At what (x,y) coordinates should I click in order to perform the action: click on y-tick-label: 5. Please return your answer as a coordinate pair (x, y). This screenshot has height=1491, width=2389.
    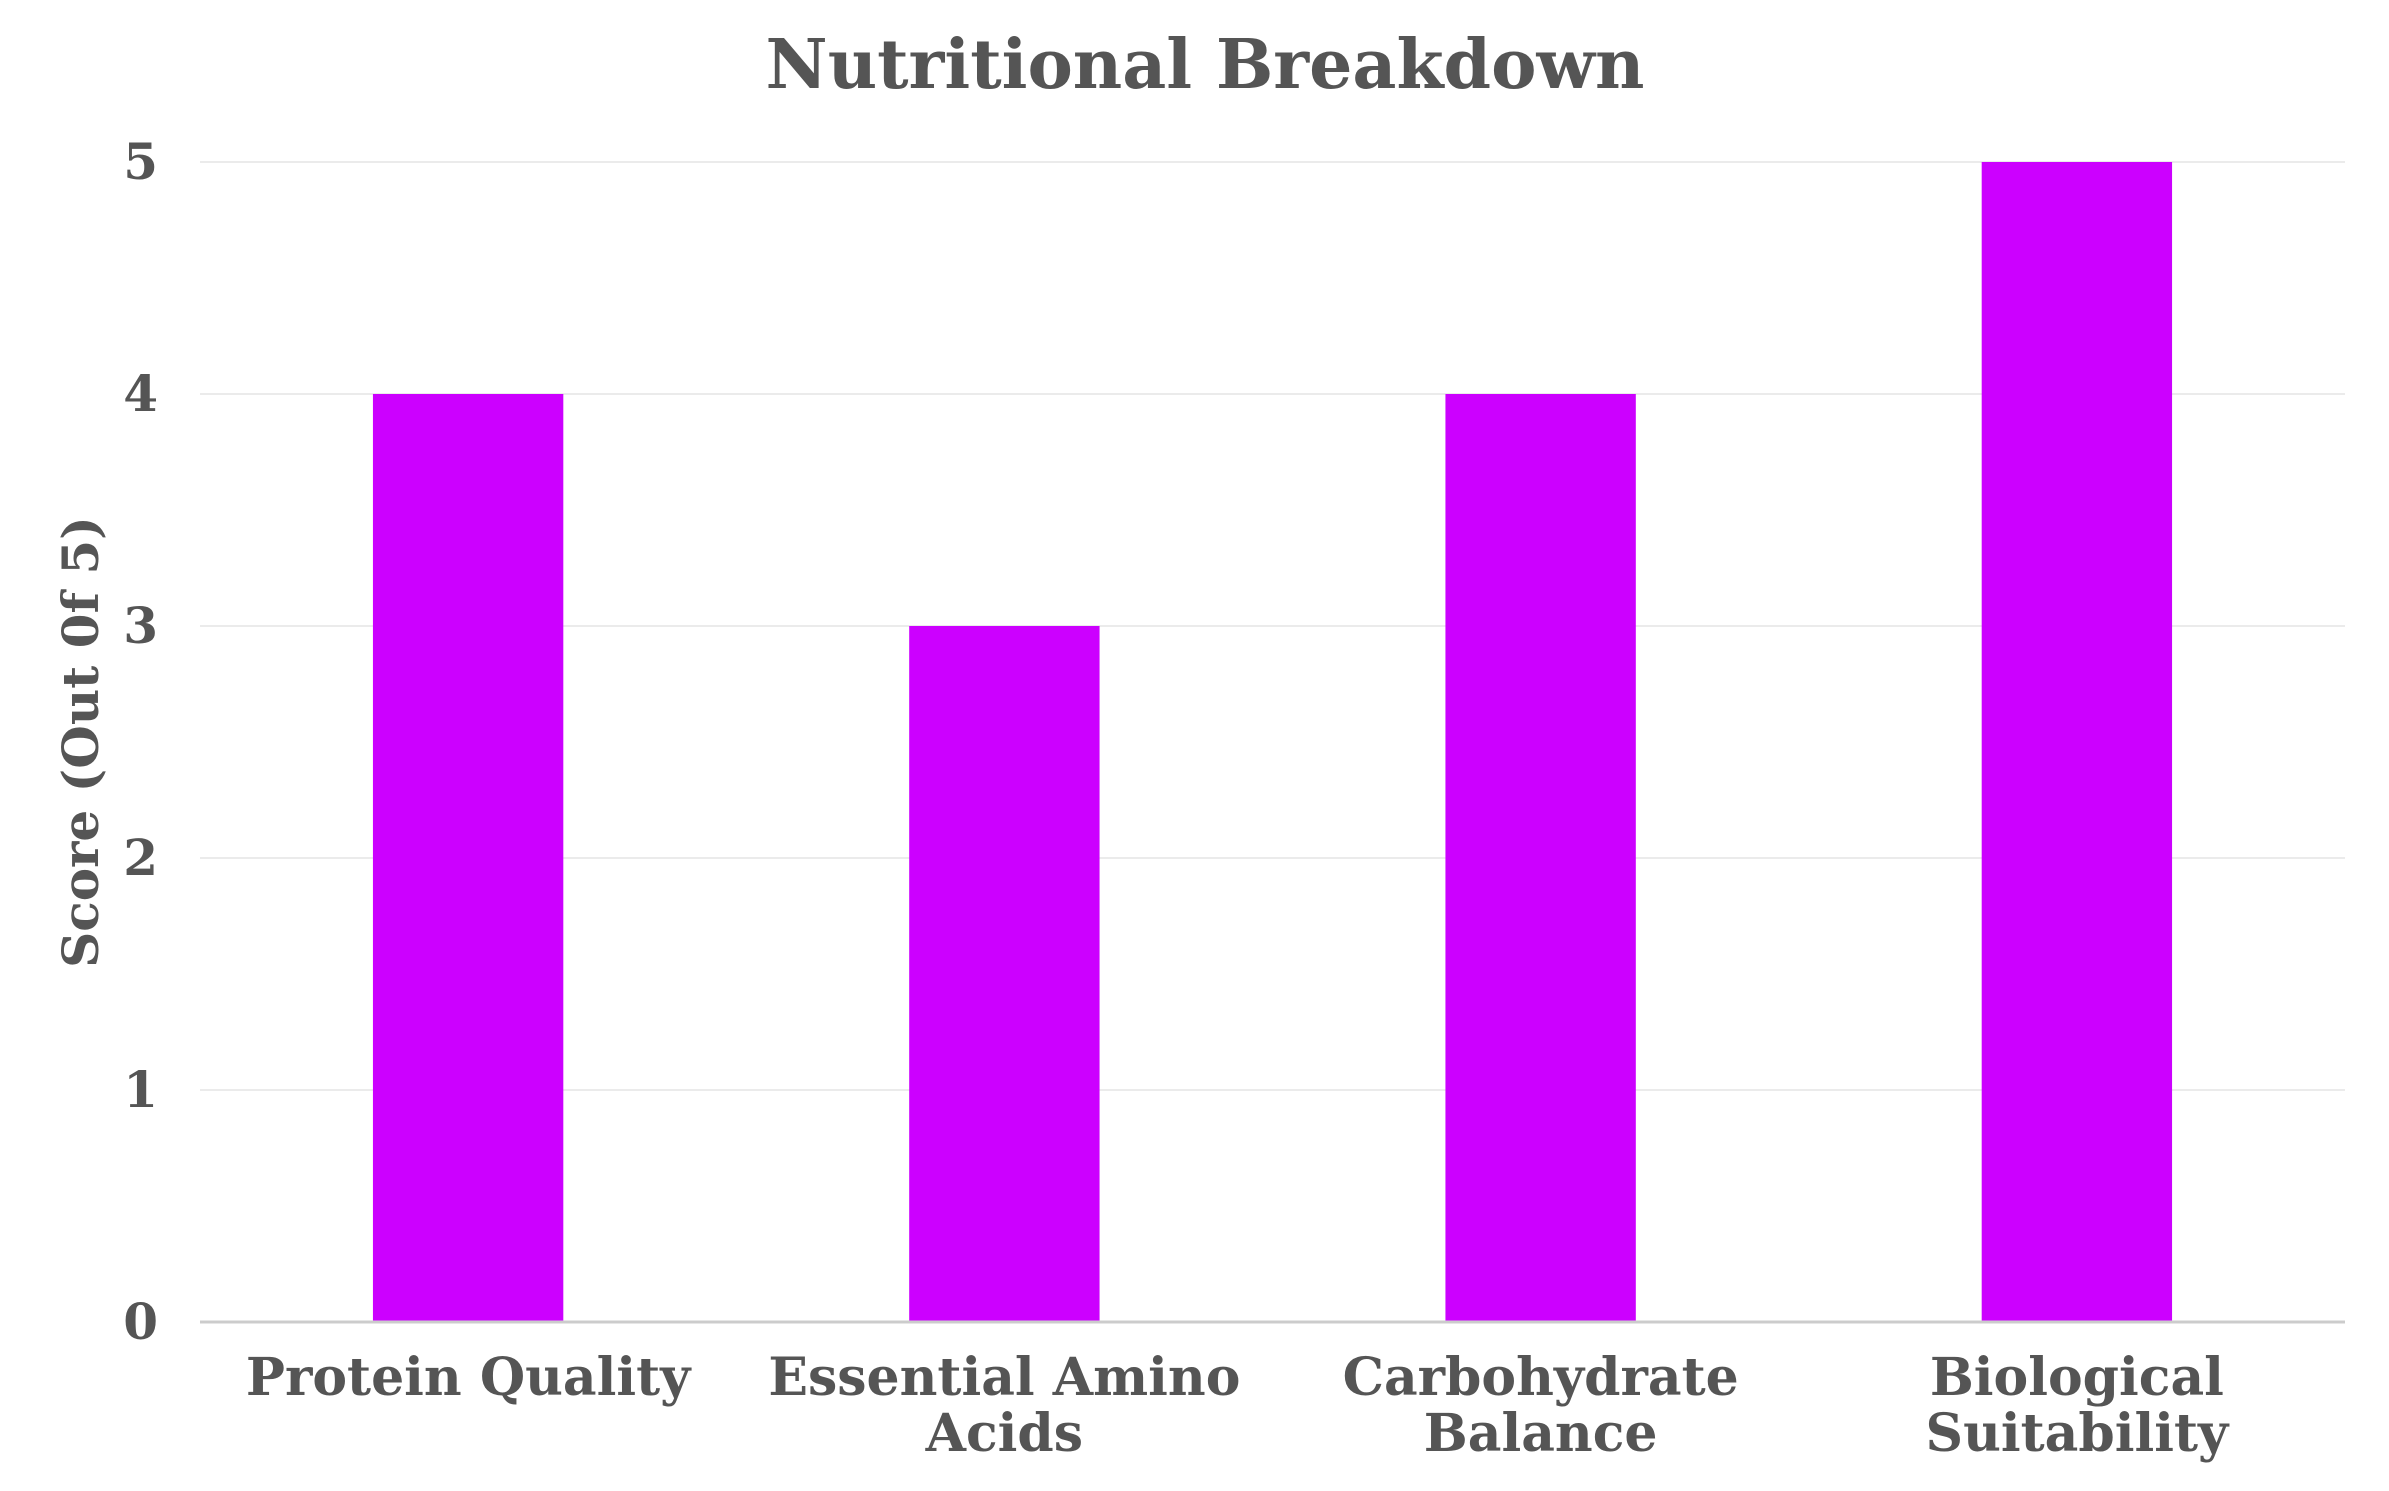
    Looking at the image, I should click on (140, 161).